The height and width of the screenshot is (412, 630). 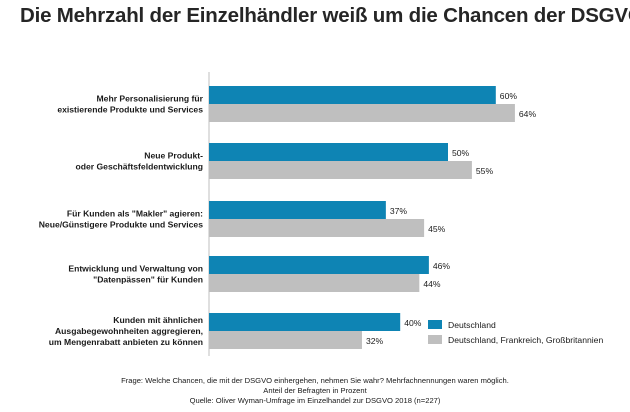 I want to click on value-label-deutschland: 40%, so click(x=413, y=323).